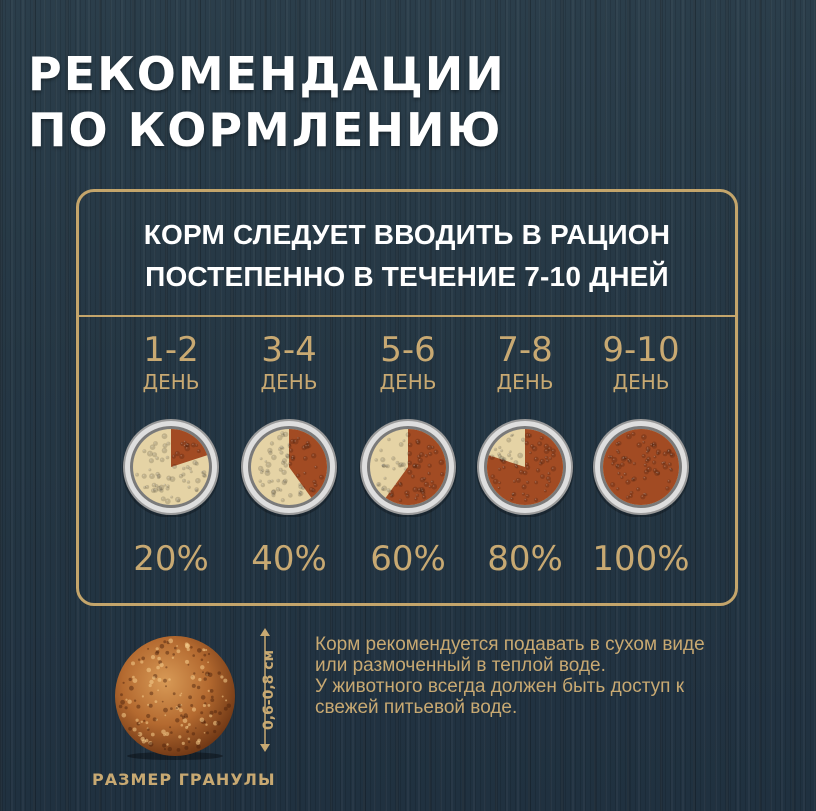 This screenshot has width=816, height=811. What do you see at coordinates (289, 559) in the screenshot?
I see `stage-percent: 40%` at bounding box center [289, 559].